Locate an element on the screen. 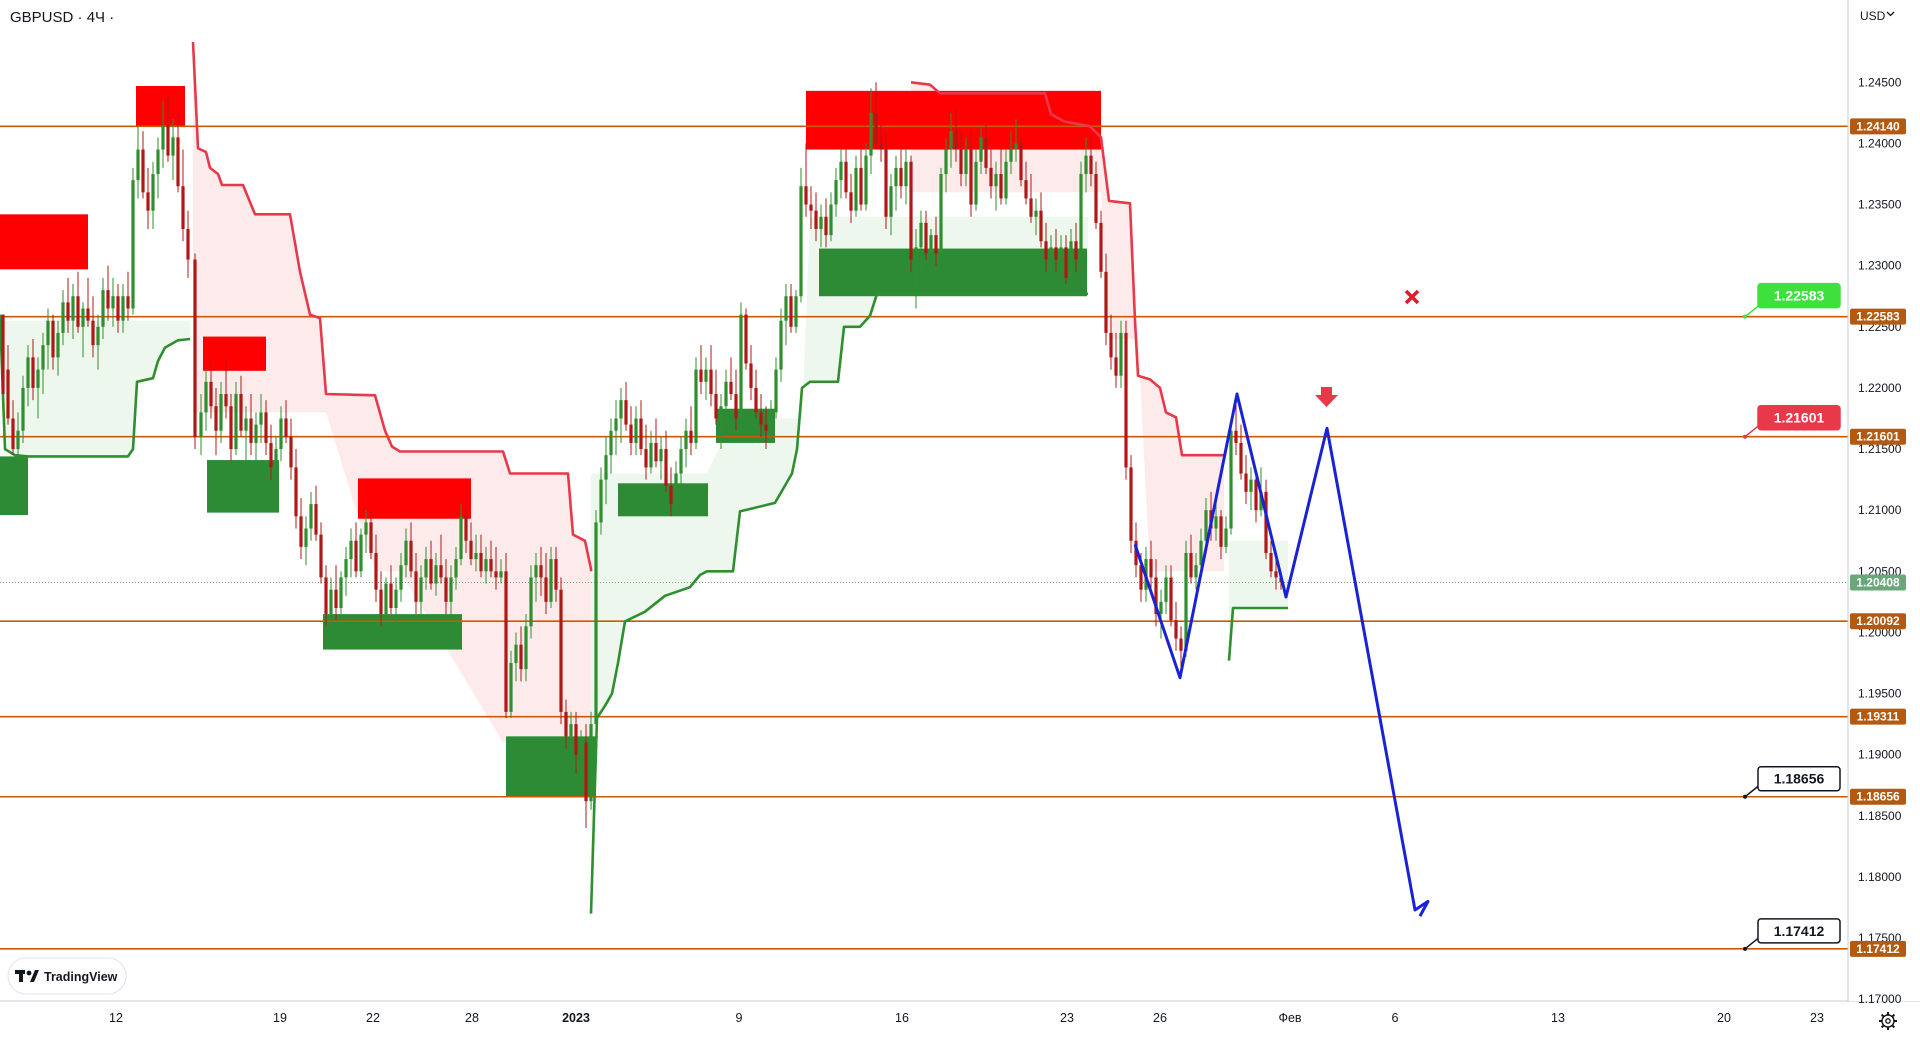  callout-text: 1.17412 is located at coordinates (1799, 931).